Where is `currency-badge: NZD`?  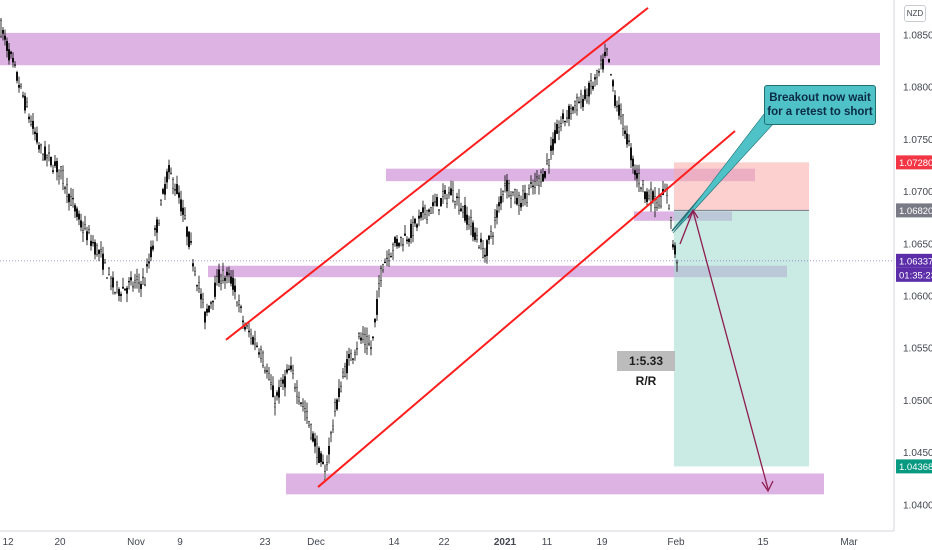
currency-badge: NZD is located at coordinates (915, 13).